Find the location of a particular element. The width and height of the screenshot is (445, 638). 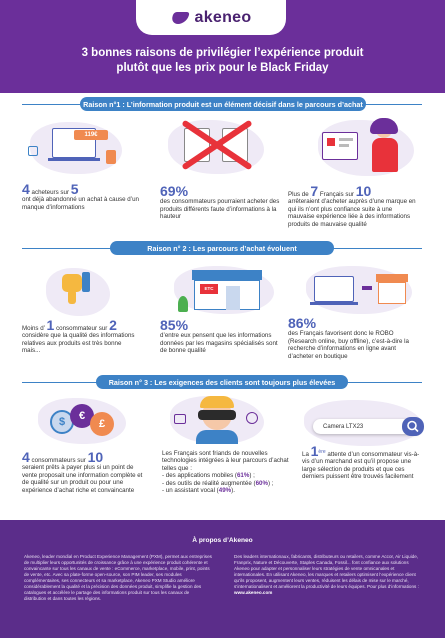

price-tag: 119€ is located at coordinates (91, 135).